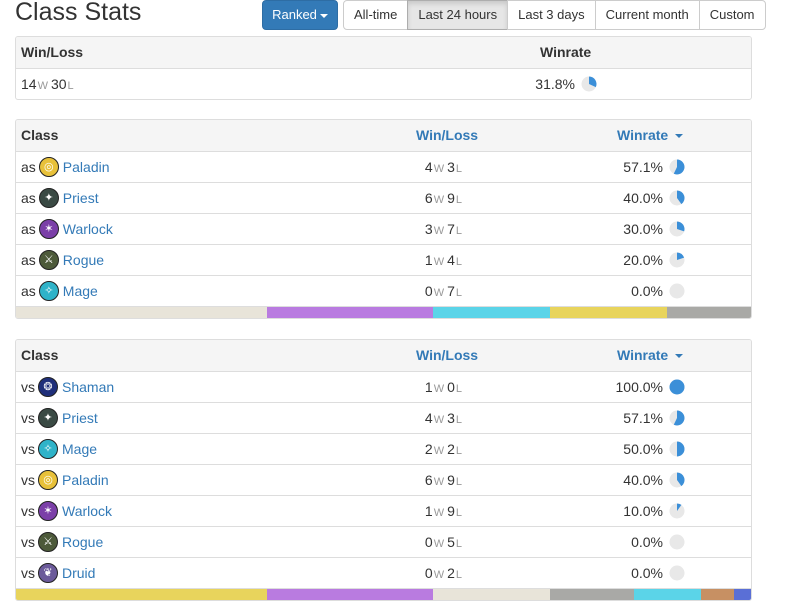 The width and height of the screenshot is (786, 604). I want to click on summary-panel: Win/Loss Winrate 14W 30L 31.8%, so click(383, 68).